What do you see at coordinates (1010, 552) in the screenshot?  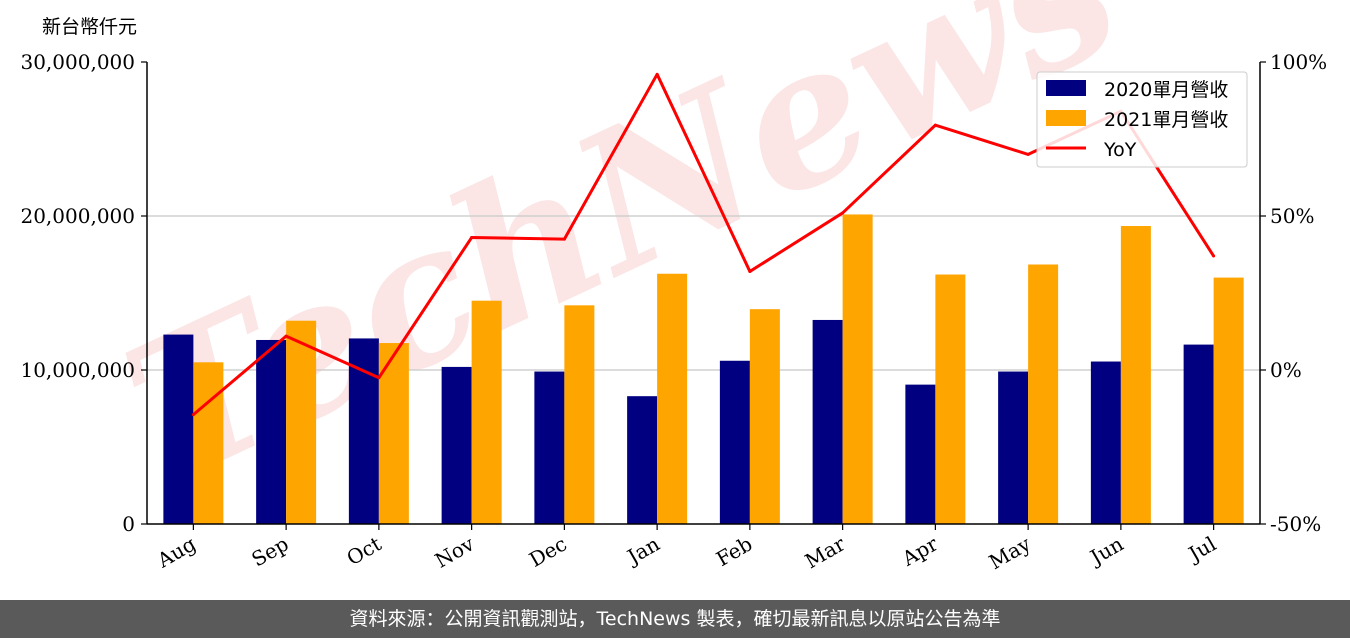 I see `x-tick-label-may: May` at bounding box center [1010, 552].